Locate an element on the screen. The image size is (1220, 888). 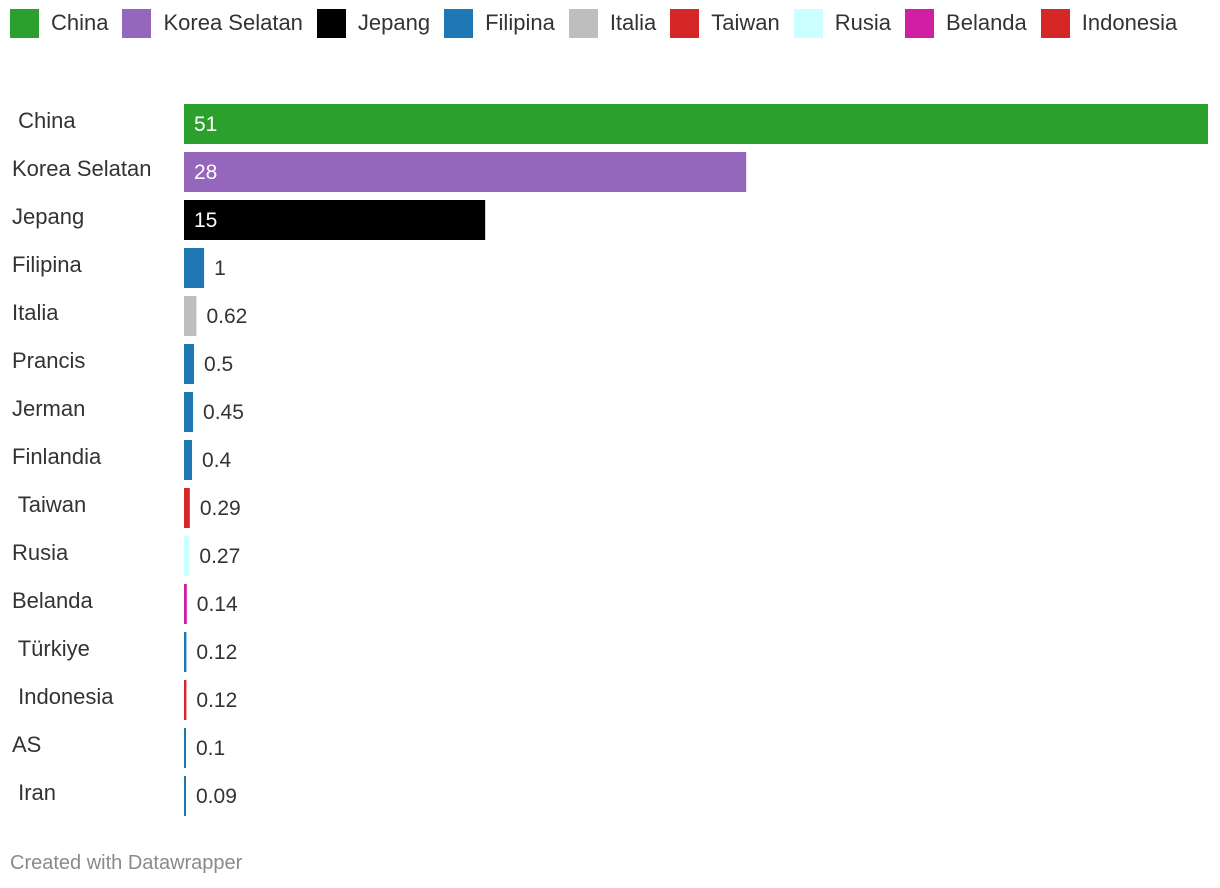
legend-item: China is located at coordinates (59, 23).